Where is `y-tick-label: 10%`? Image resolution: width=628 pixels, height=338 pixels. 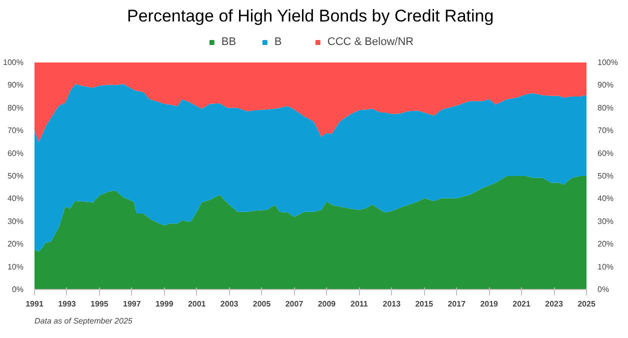
y-tick-label: 10% is located at coordinates (15, 267).